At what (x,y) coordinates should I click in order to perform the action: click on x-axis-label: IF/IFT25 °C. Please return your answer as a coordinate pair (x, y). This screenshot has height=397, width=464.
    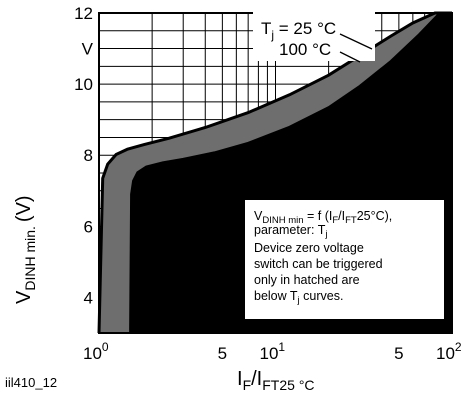
    Looking at the image, I should click on (276, 380).